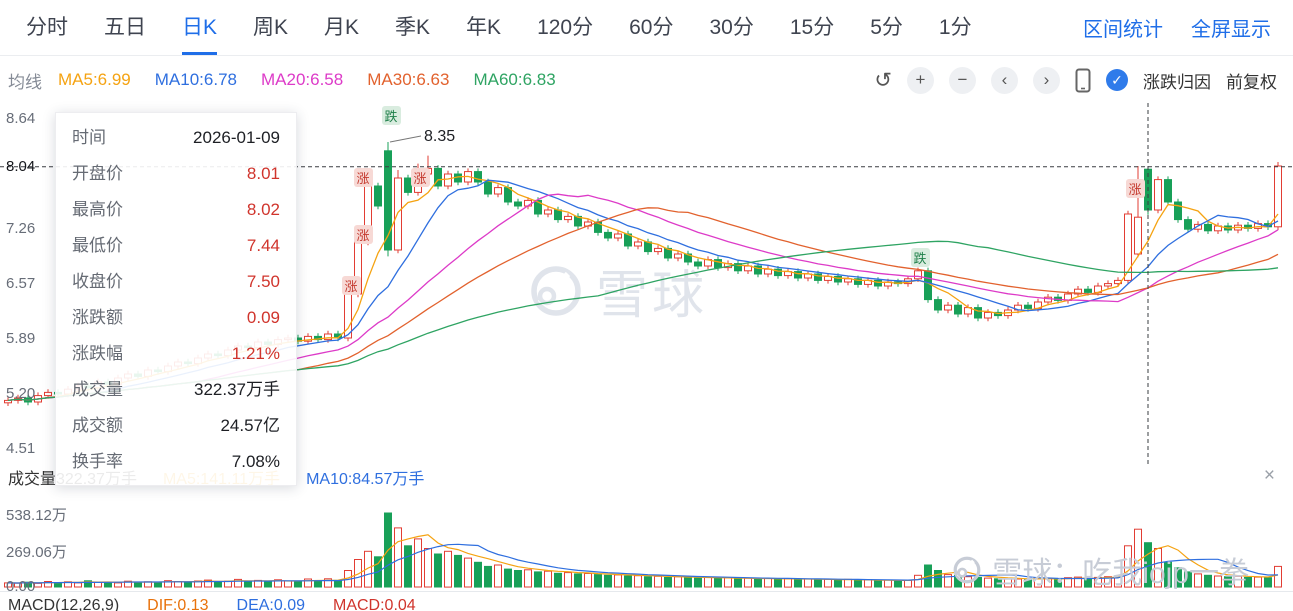  I want to click on volume-axis-label: 0.00, so click(21, 586).